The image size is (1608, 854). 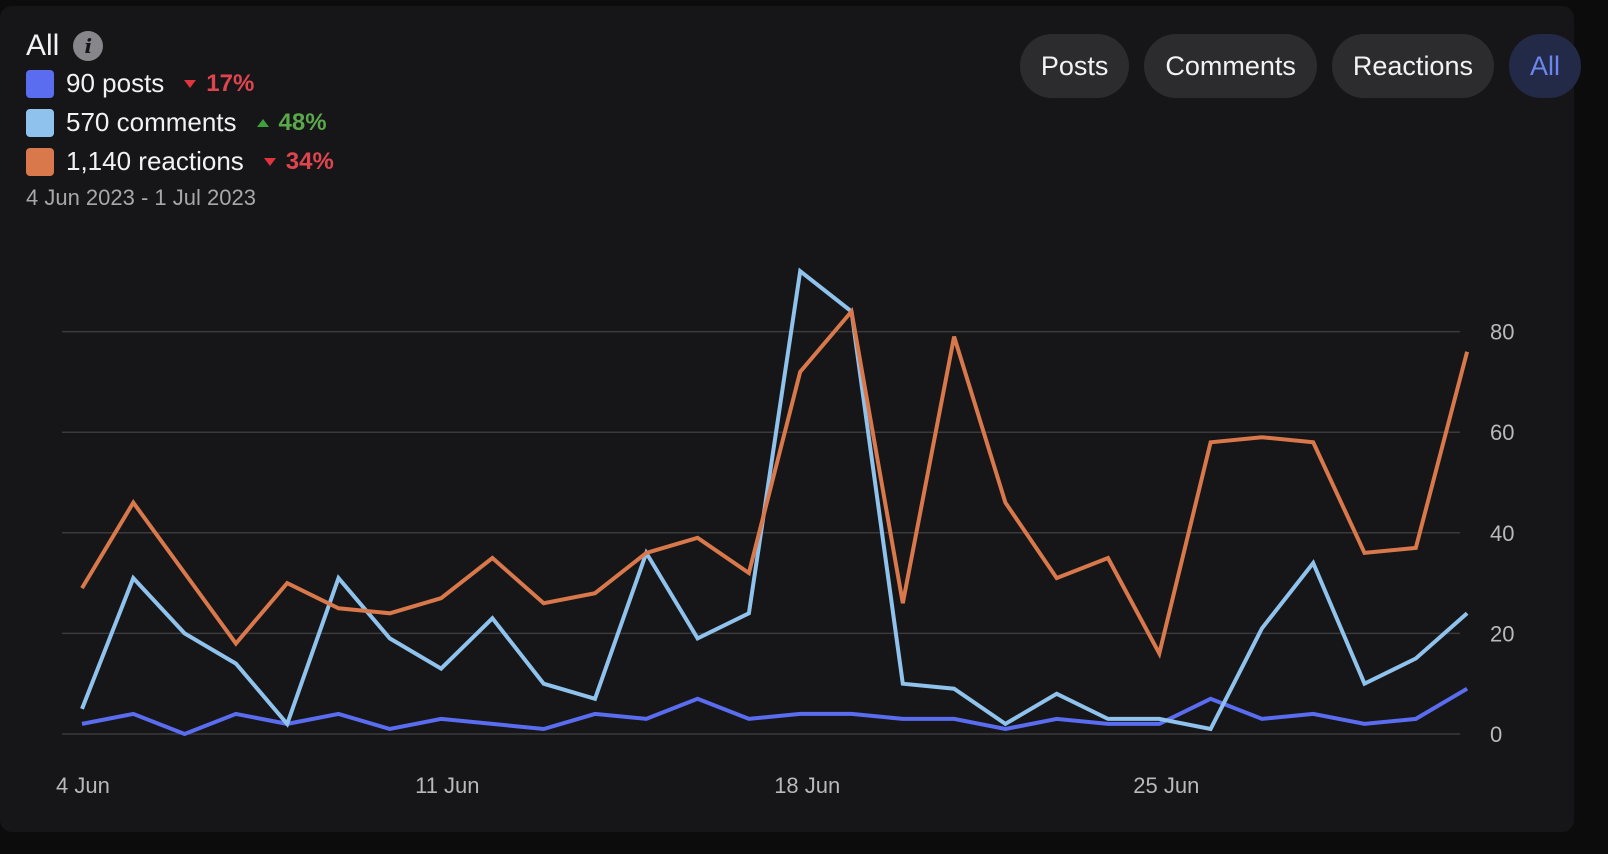 What do you see at coordinates (627, 785) in the screenshot?
I see `x-axis: 4 Jun 11 Jun 18 Jun 25 Jun` at bounding box center [627, 785].